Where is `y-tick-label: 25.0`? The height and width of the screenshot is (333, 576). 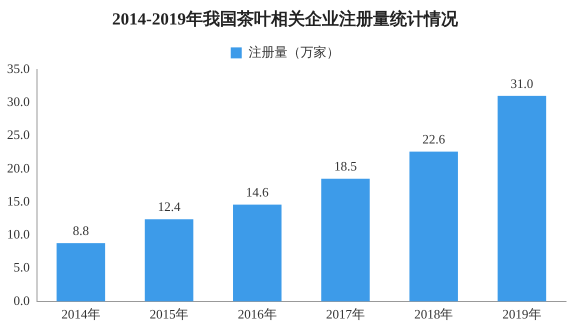
y-tick-label: 25.0 is located at coordinates (18, 134).